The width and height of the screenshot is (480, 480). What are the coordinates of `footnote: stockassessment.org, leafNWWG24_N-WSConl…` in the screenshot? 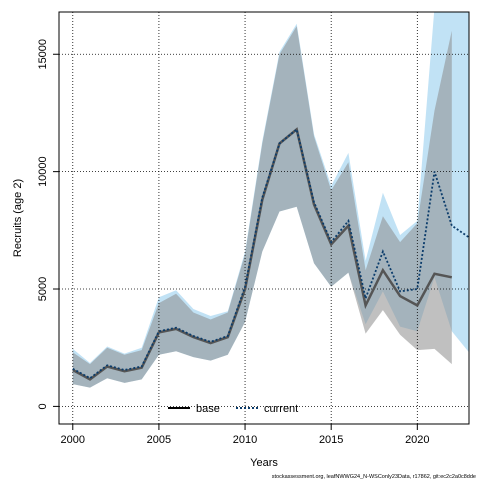 It's located at (374, 477).